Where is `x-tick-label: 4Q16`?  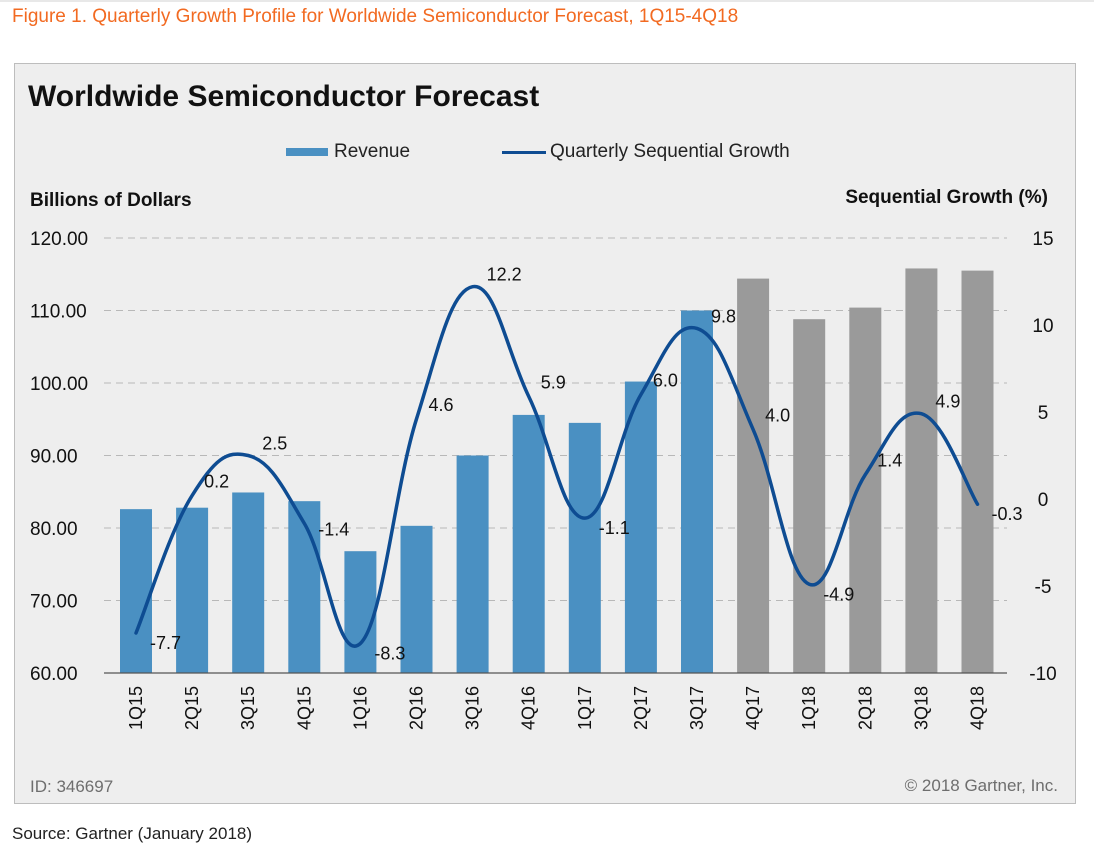 x-tick-label: 4Q16 is located at coordinates (529, 708).